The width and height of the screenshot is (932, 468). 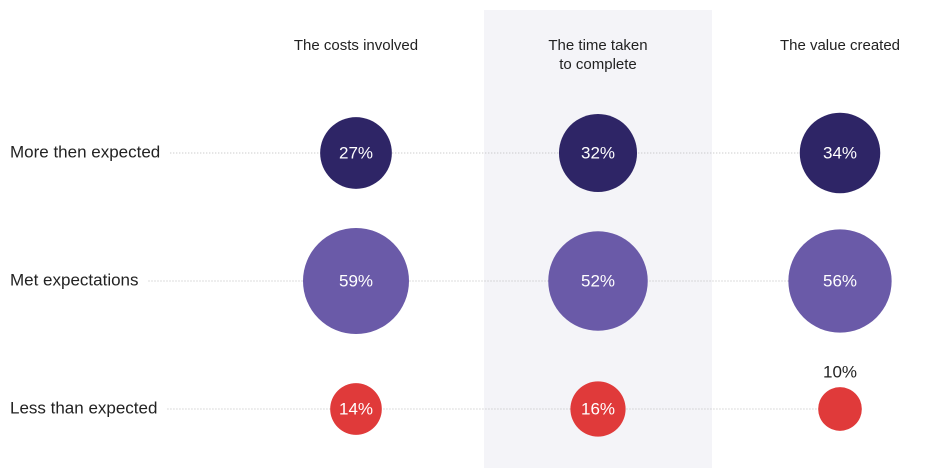 I want to click on value-label: 27%, so click(x=356, y=152).